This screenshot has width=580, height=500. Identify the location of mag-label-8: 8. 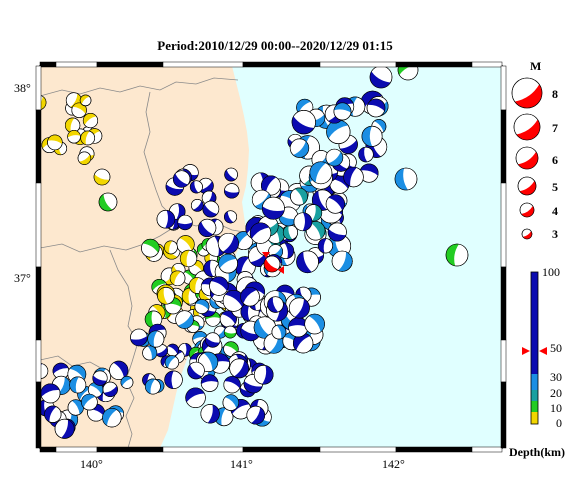
(555, 94).